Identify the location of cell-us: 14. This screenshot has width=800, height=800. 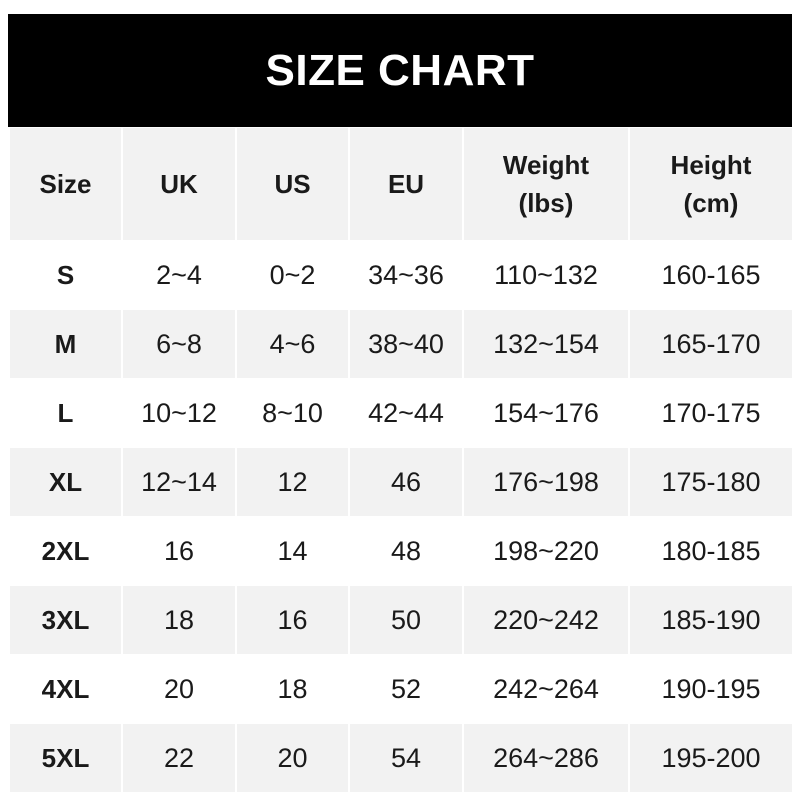
(292, 551).